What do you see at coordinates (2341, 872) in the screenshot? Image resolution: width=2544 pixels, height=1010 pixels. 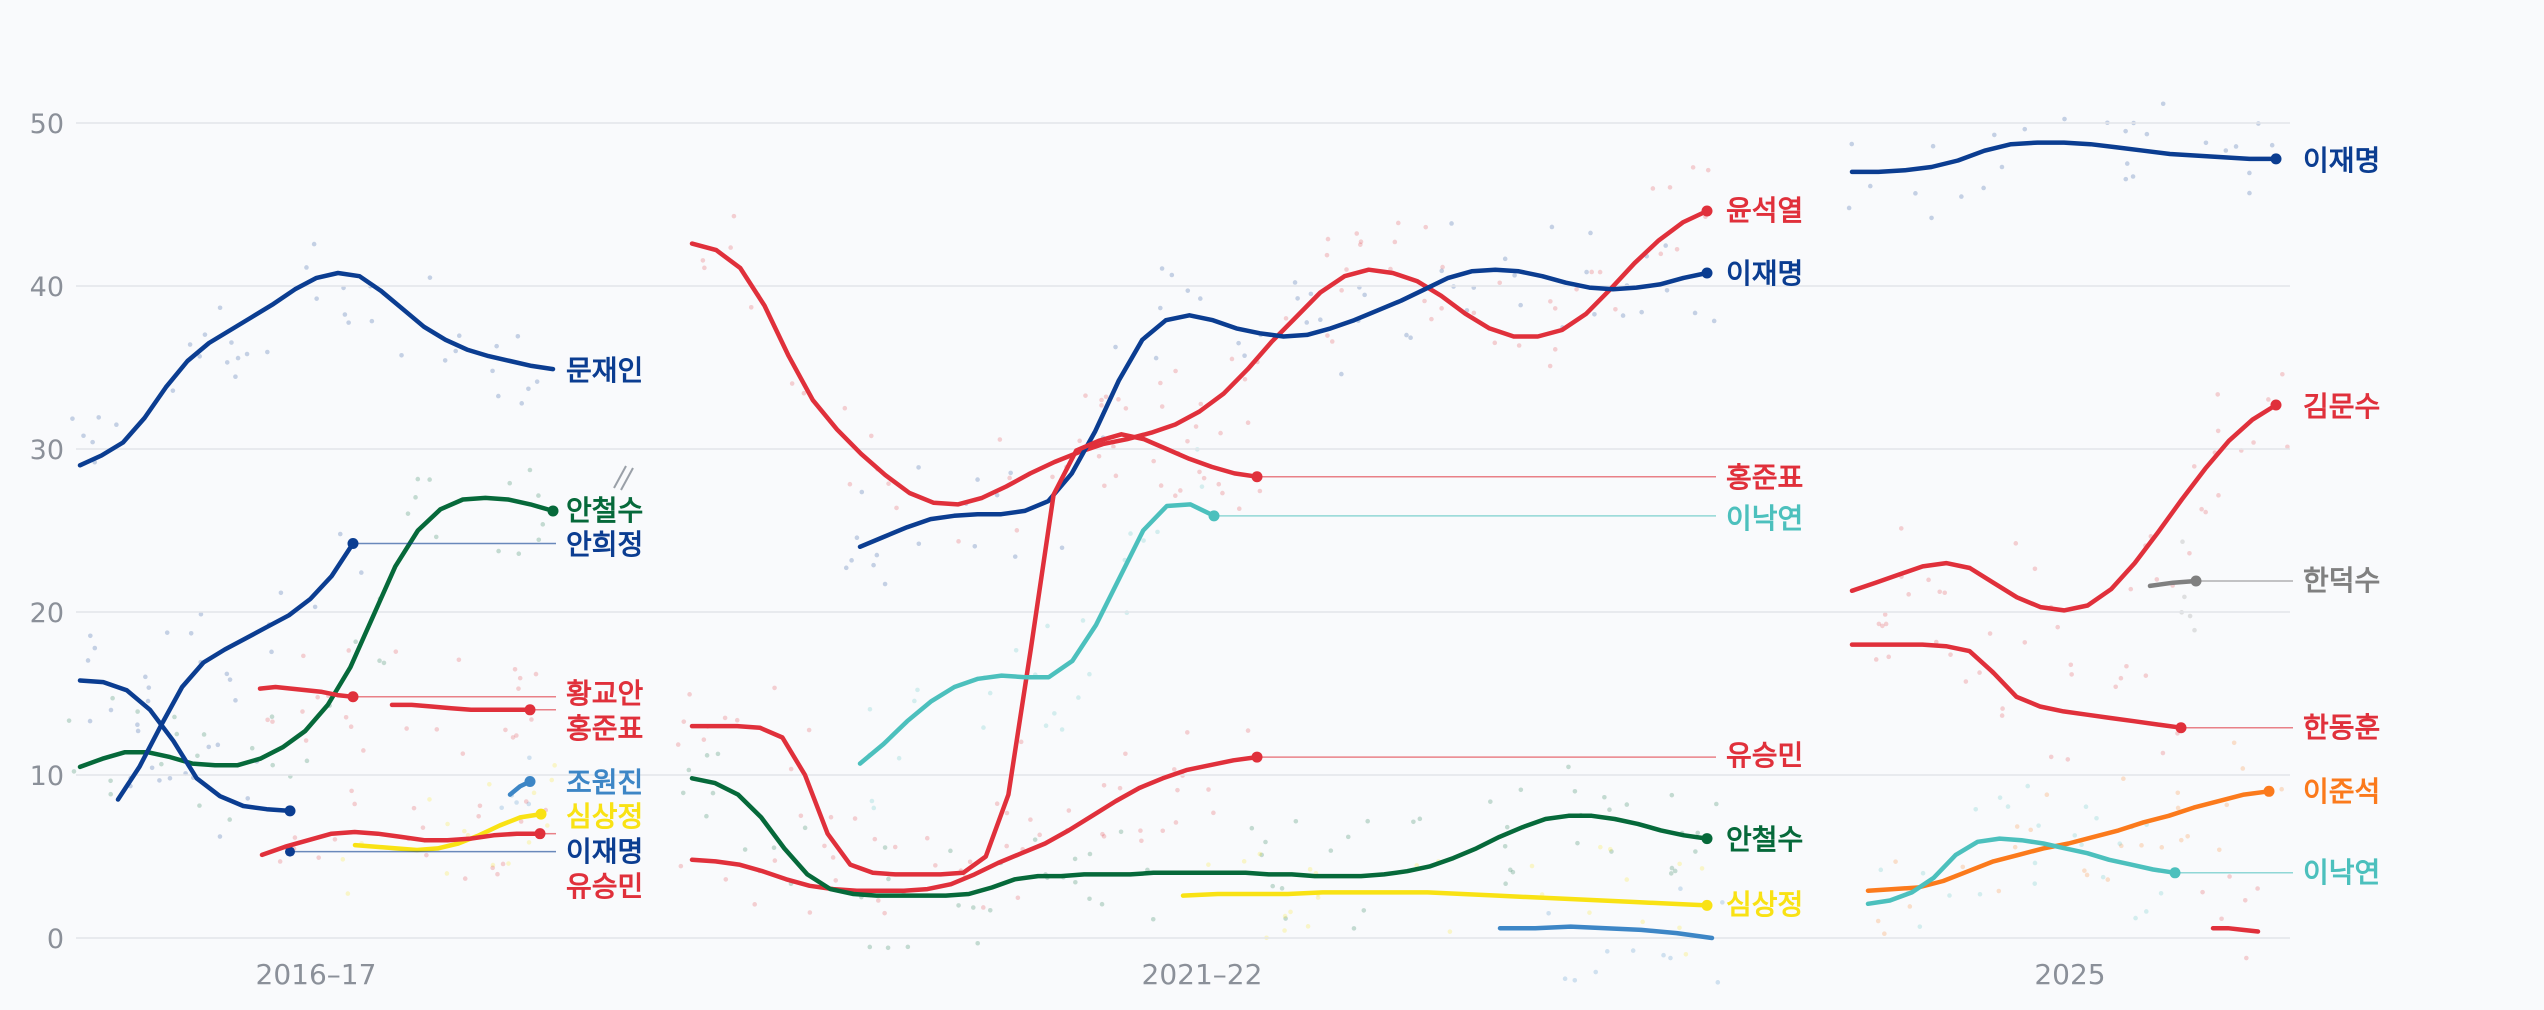 I see `series-label: 이낙연` at bounding box center [2341, 872].